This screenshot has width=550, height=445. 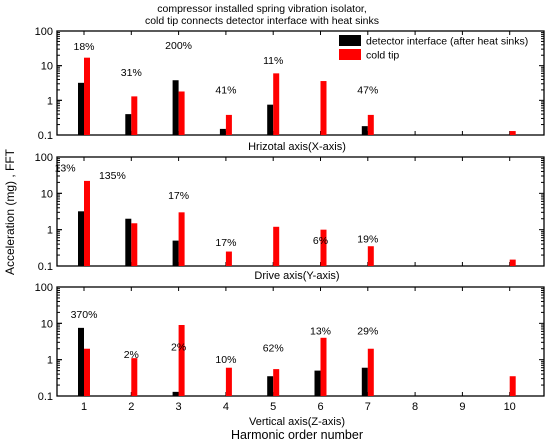 I want to click on ratio-annotation: 18%, so click(x=83, y=47).